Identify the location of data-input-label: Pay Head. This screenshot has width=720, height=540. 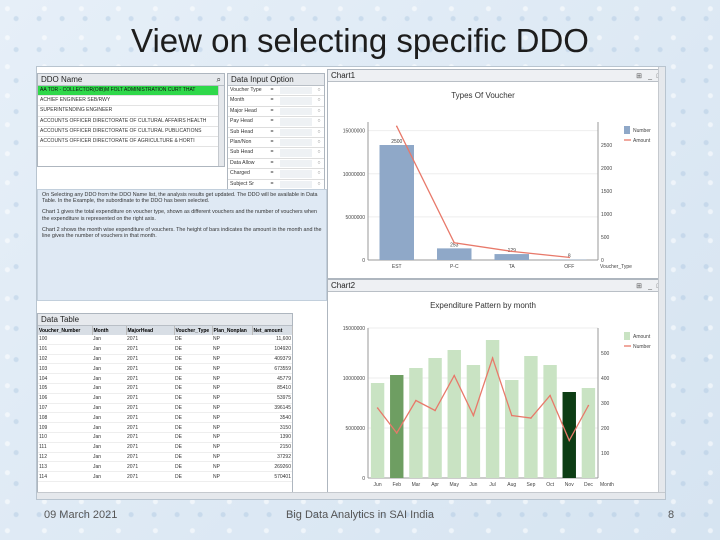
(241, 121).